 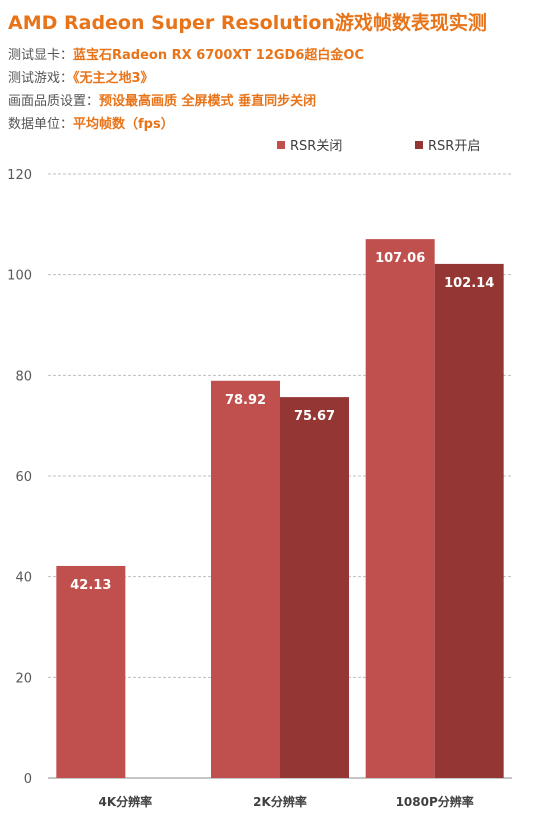 What do you see at coordinates (208, 101) in the screenshot?
I see `info-value: 预设最高画质 全屏模式 垂直同步关闭` at bounding box center [208, 101].